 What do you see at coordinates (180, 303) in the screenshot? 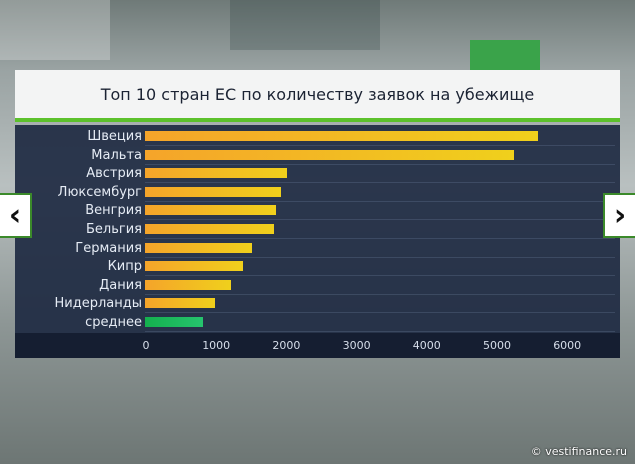
I see `bar-Нидерланды` at bounding box center [180, 303].